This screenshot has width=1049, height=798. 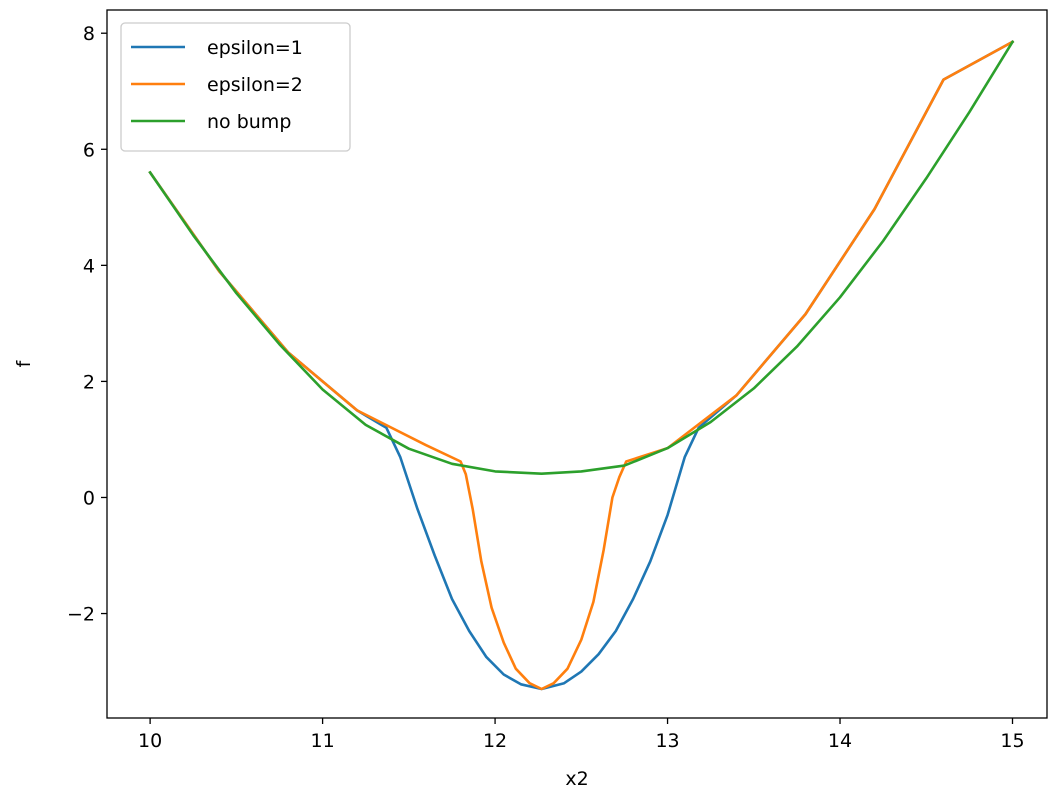 I want to click on y-axis-ticks: −2 0 2 4 6 8, so click(x=87, y=324).